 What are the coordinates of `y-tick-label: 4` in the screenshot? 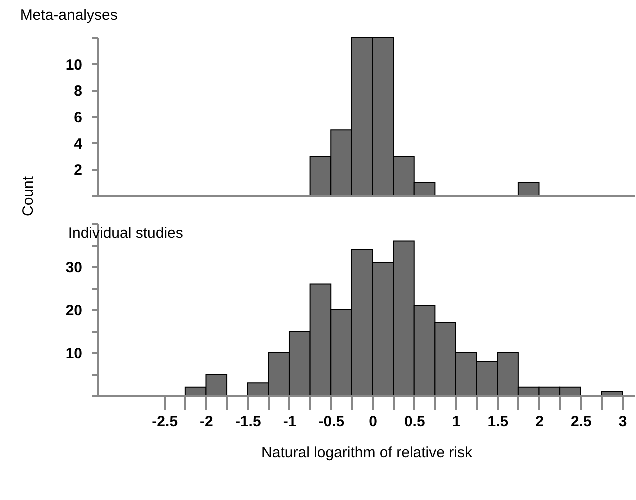 It's located at (79, 144).